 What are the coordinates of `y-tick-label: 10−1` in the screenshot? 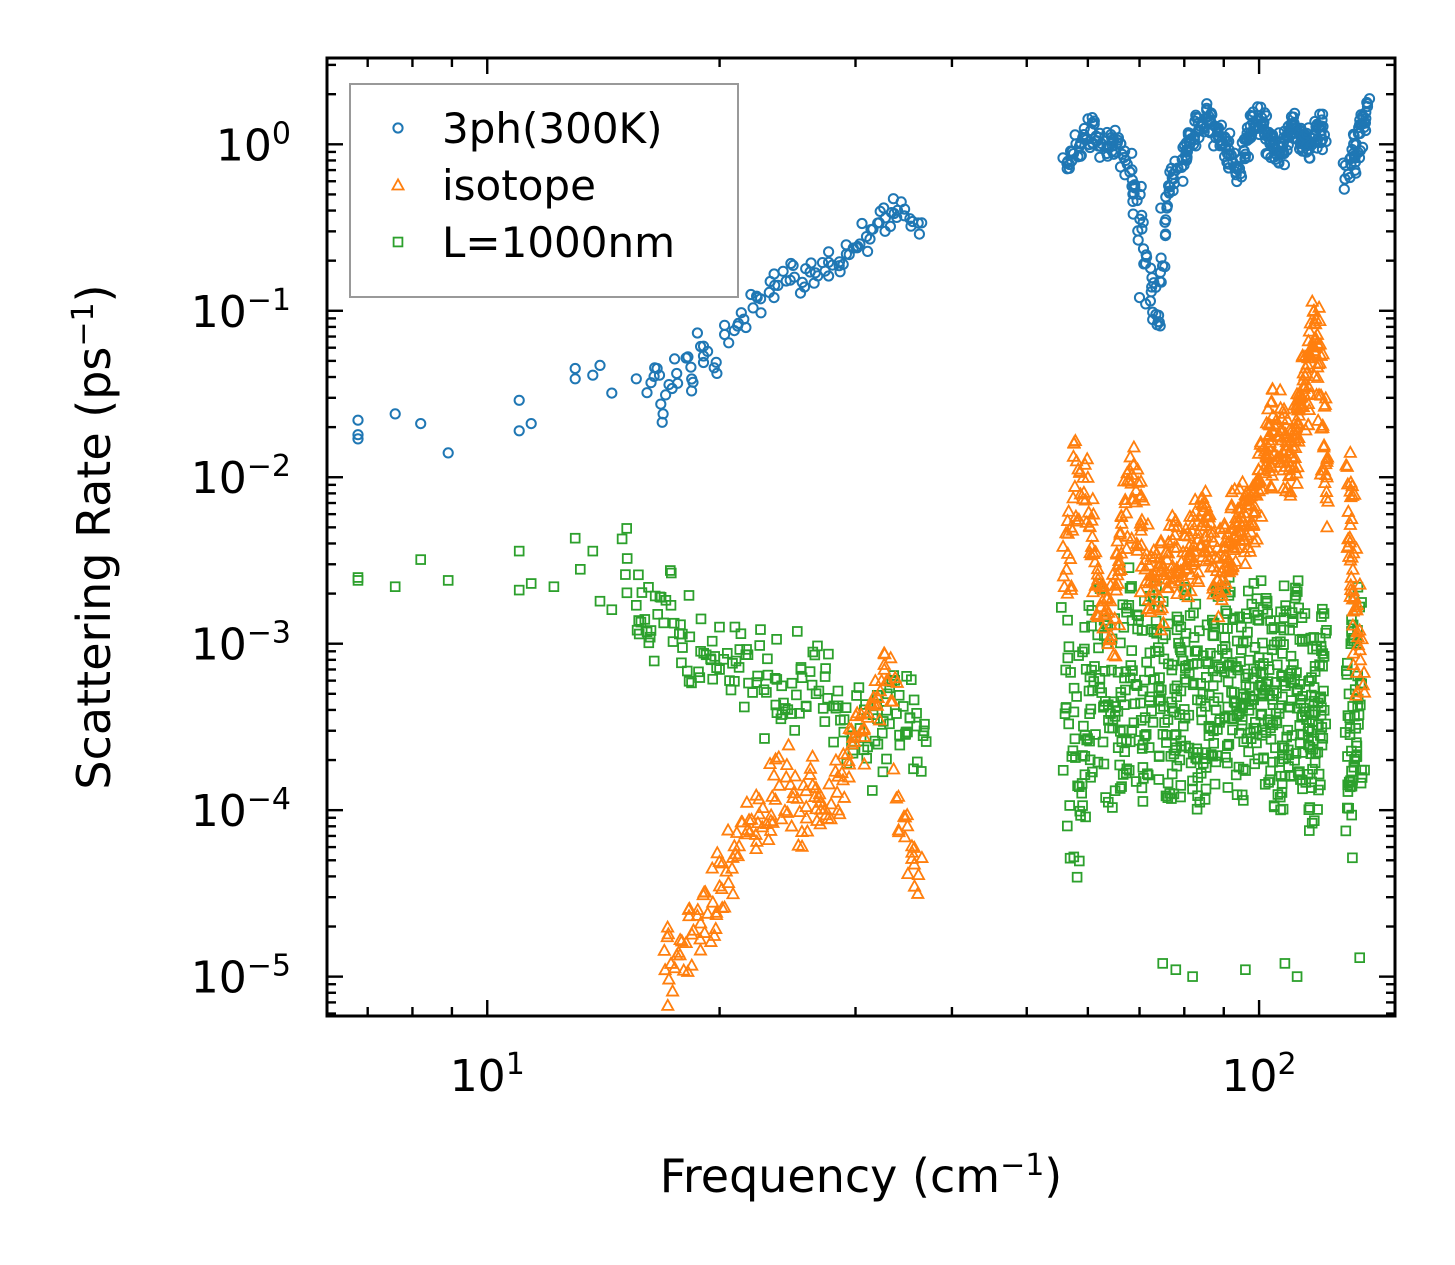 It's located at (241, 310).